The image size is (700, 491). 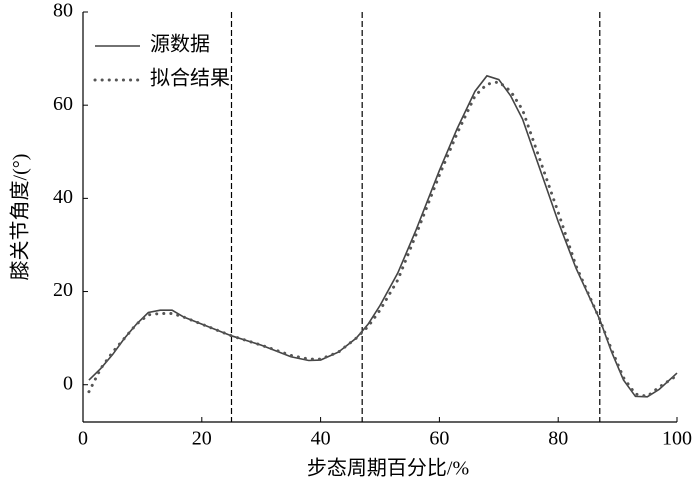 What do you see at coordinates (439, 439) in the screenshot?
I see `x-tick-label: 60` at bounding box center [439, 439].